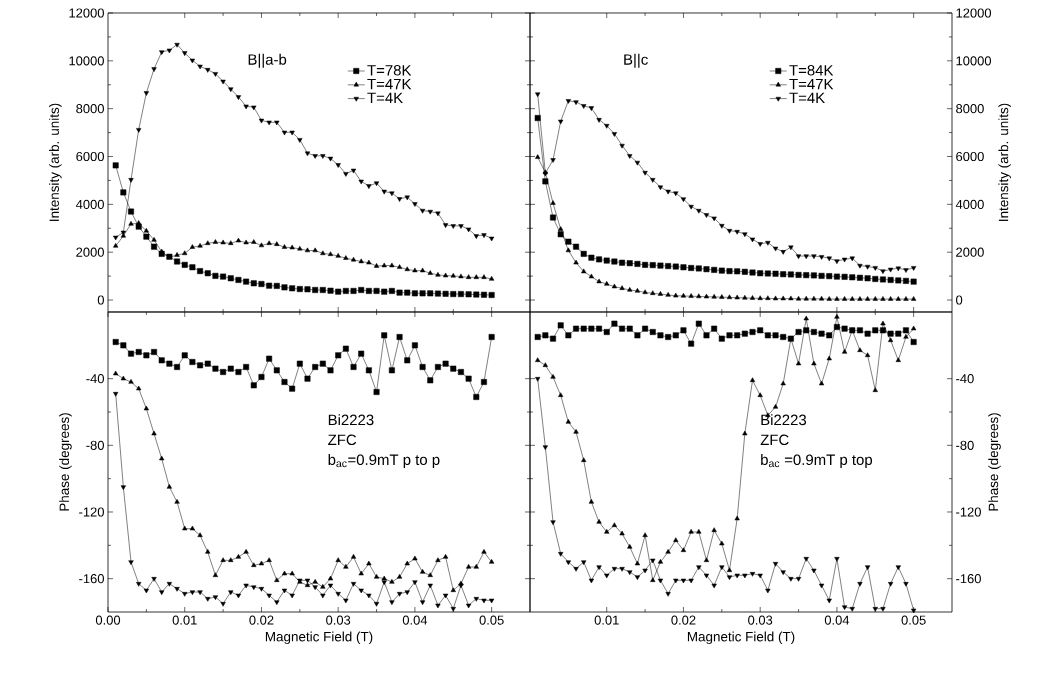 This screenshot has height=689, width=1057. I want to click on y-tick-label: 4000, so click(89, 204).